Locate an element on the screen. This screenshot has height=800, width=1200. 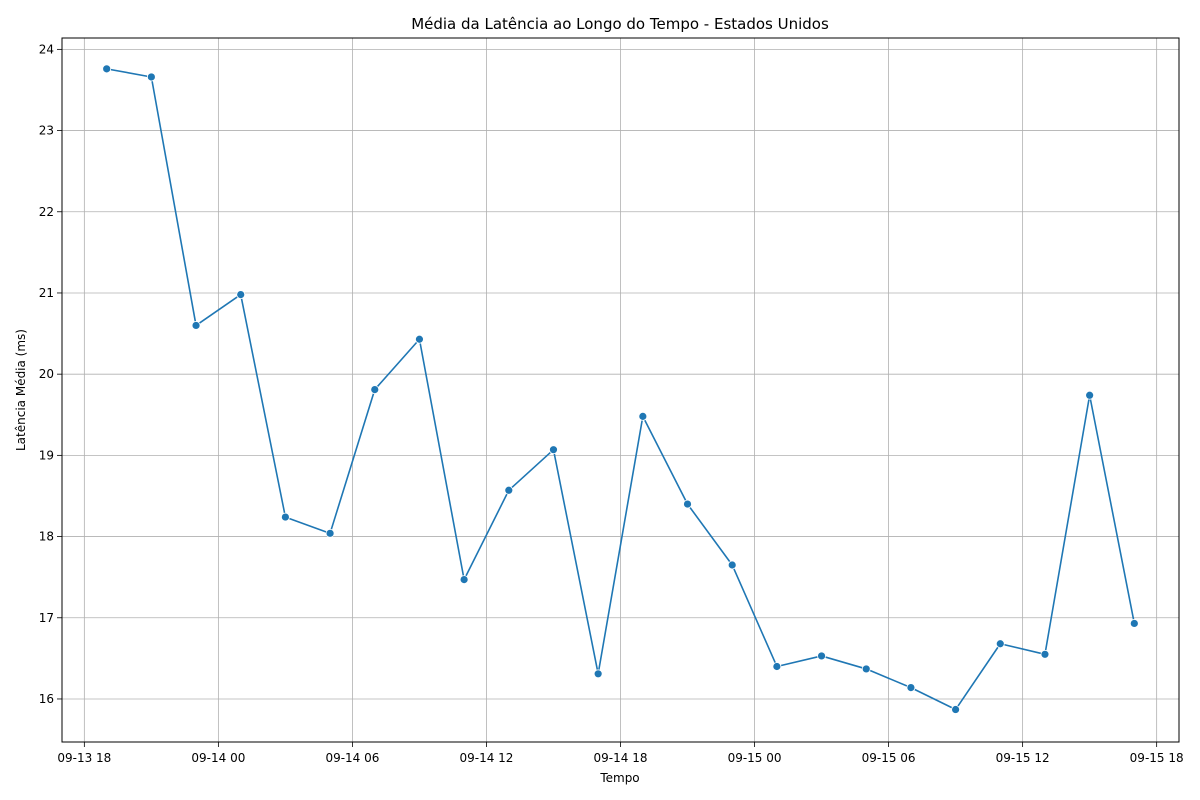
x-tick-label: 09-15 00 is located at coordinates (755, 758).